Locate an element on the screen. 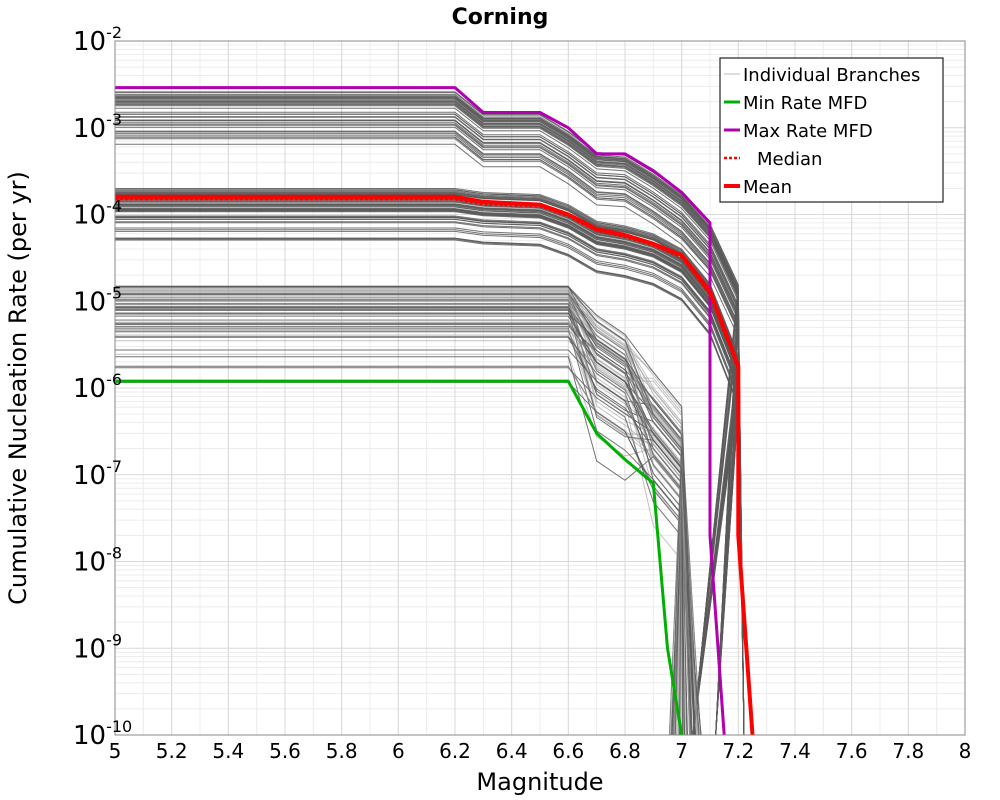 The height and width of the screenshot is (800, 1000). chart-title: Corning is located at coordinates (500, 17).